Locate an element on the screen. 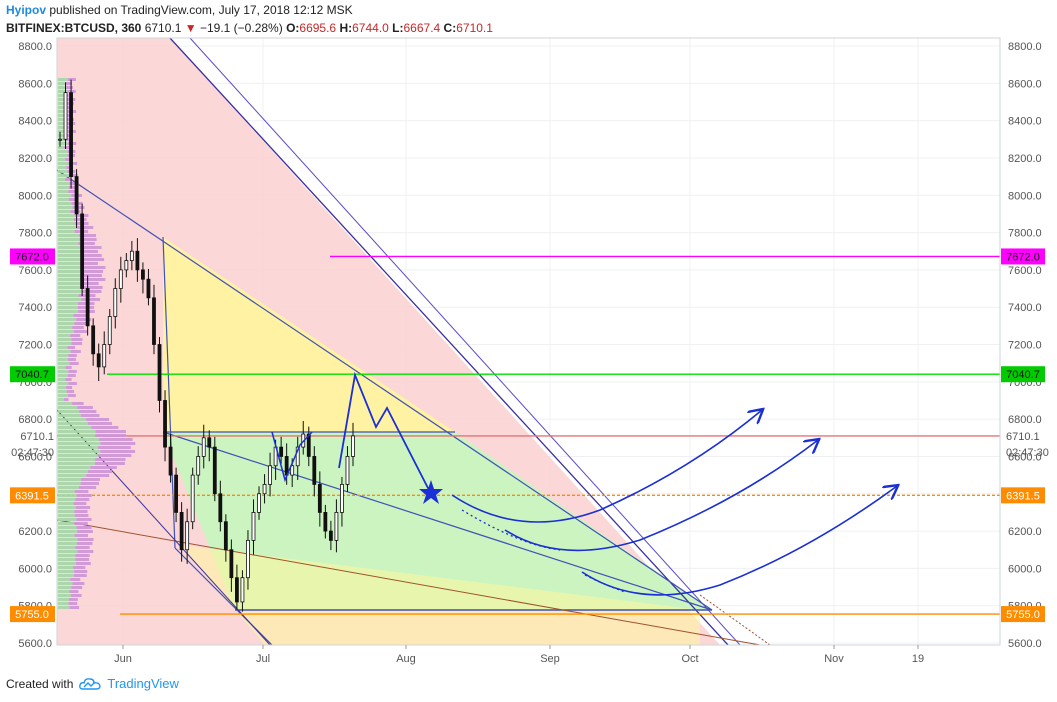 Image resolution: width=1057 pixels, height=702 pixels. support-trend-line is located at coordinates (409, 582).